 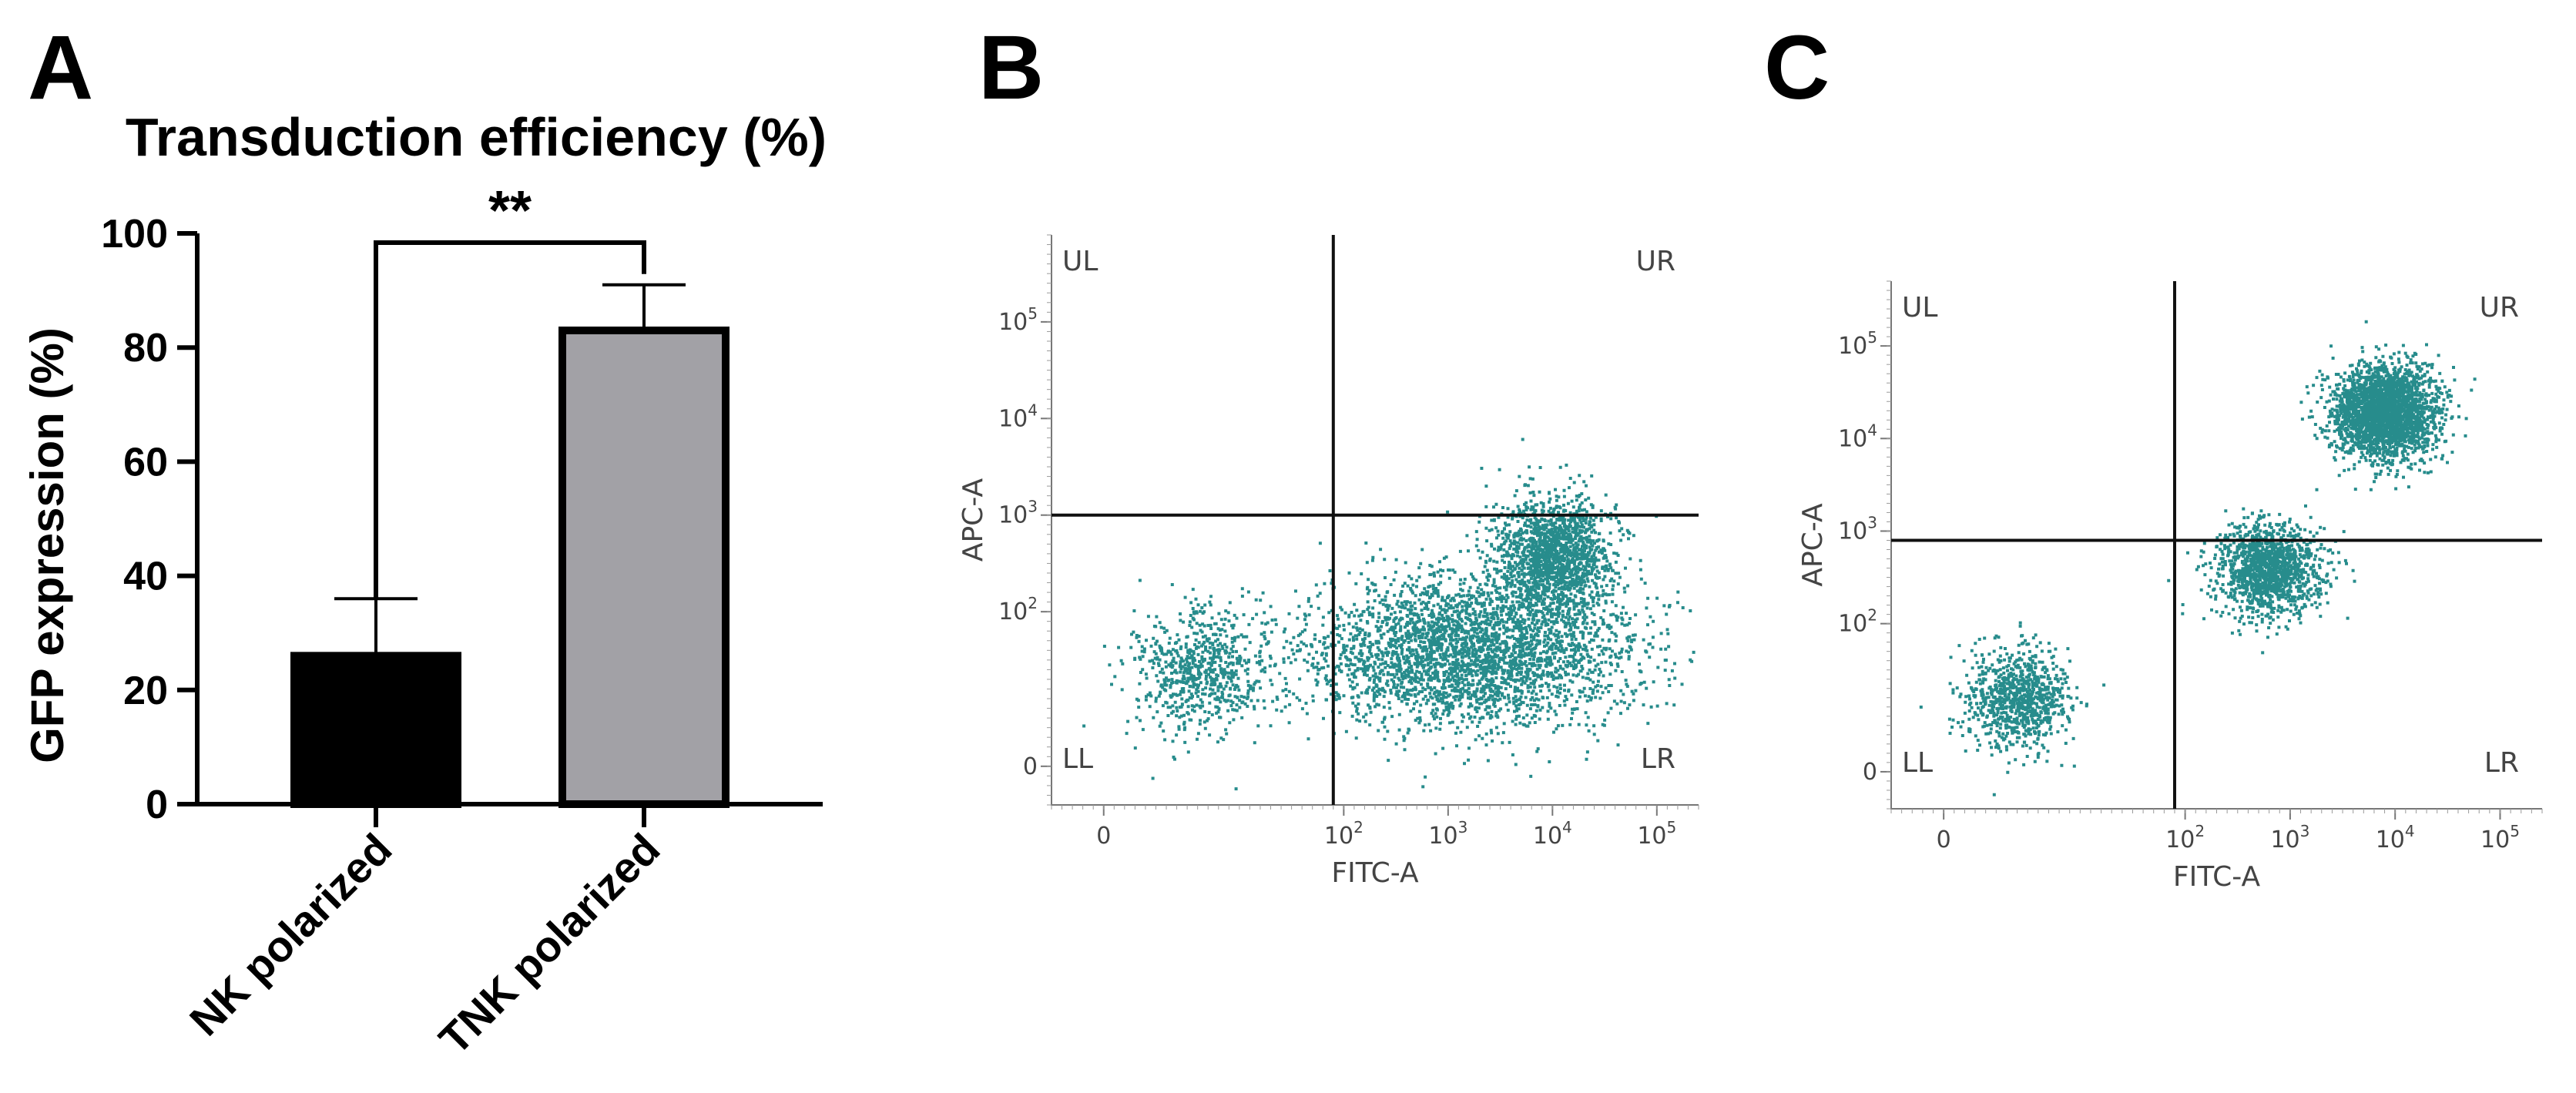 I want to click on panel-a-significance-bracket: **, so click(x=510, y=389).